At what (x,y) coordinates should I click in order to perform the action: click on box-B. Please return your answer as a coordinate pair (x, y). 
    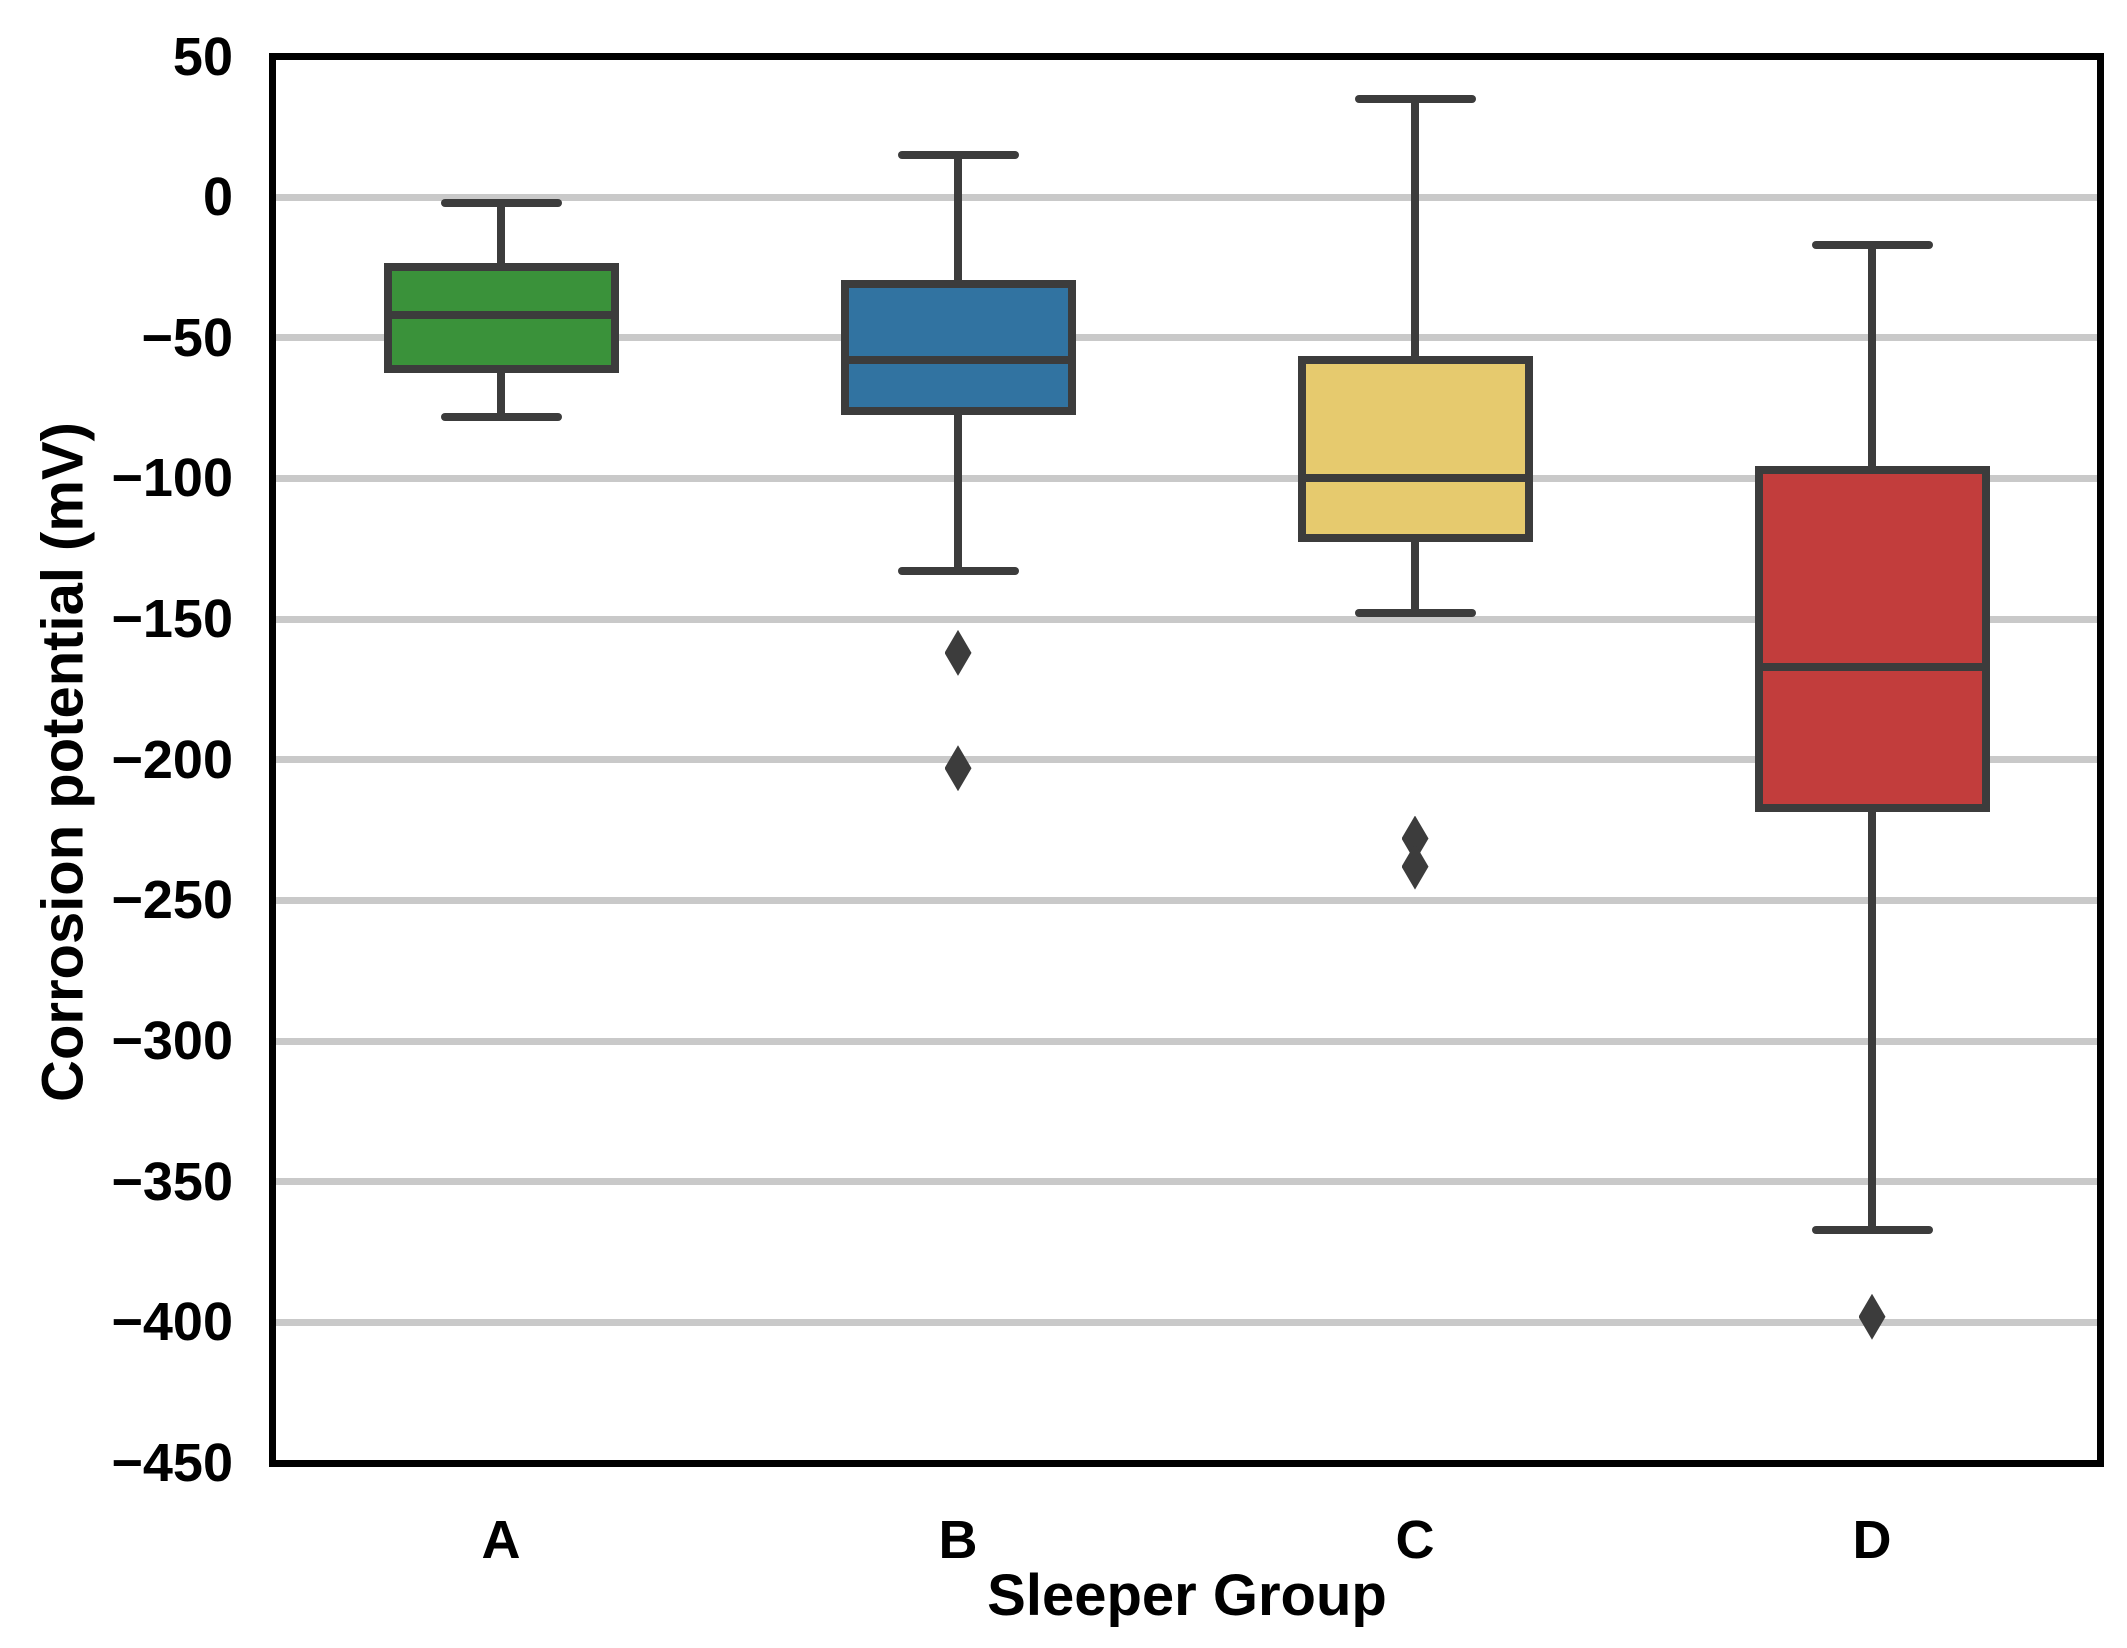
    Looking at the image, I should click on (958, 347).